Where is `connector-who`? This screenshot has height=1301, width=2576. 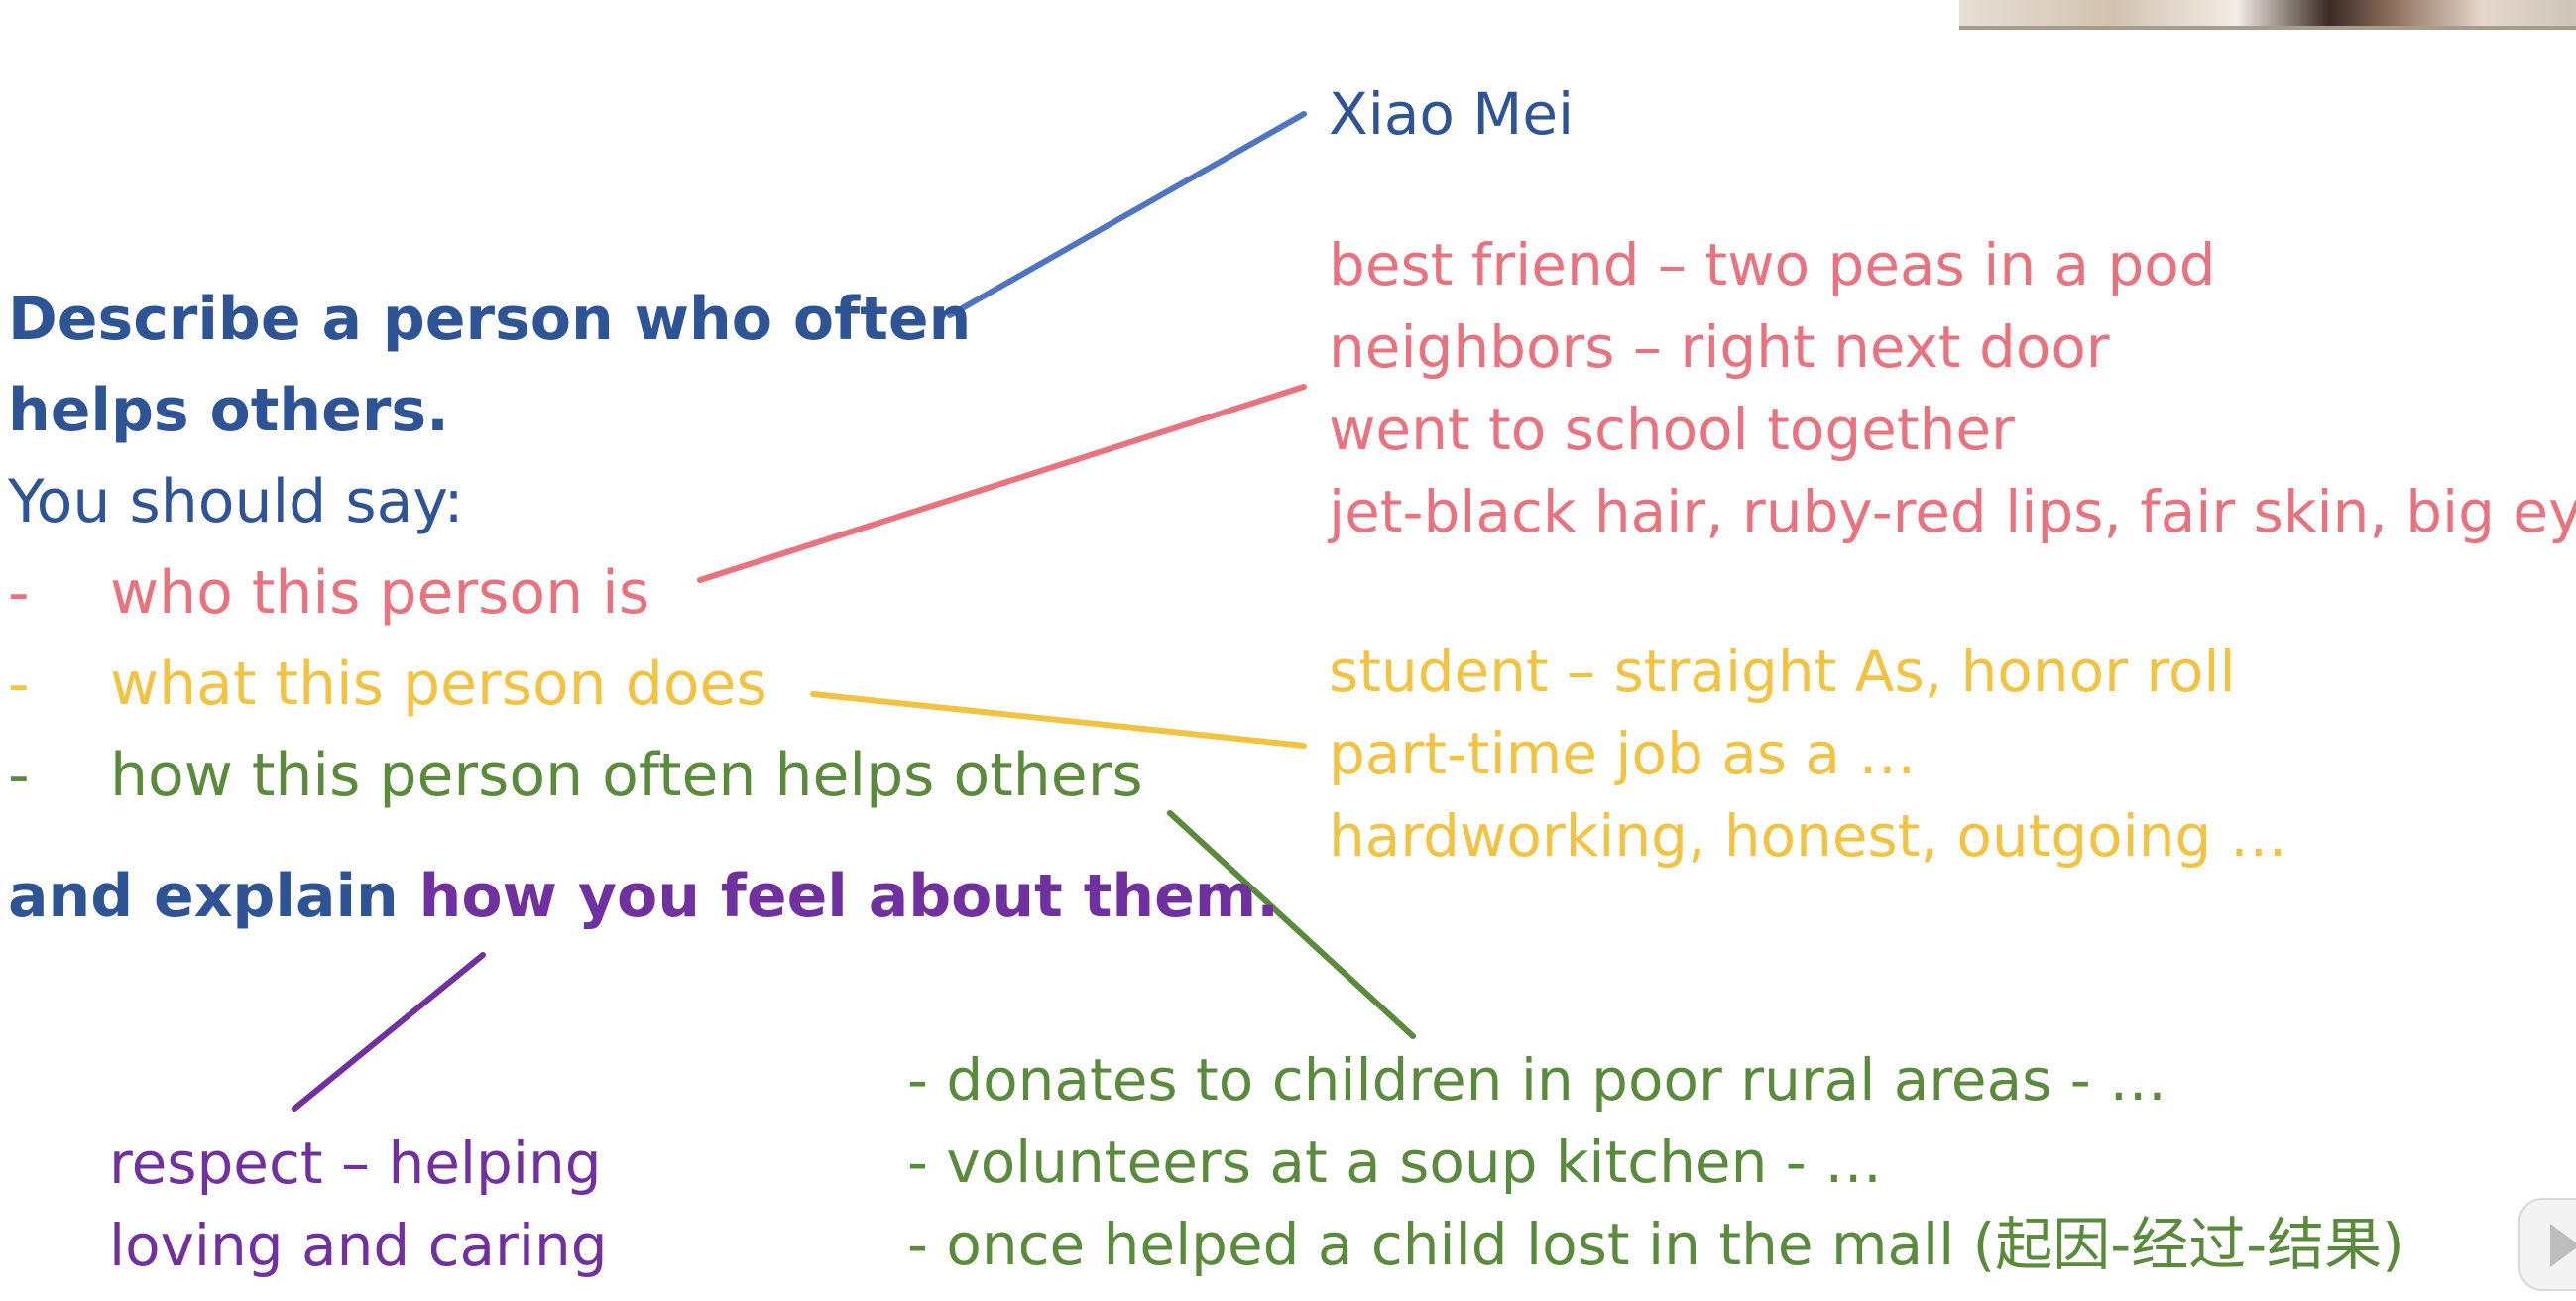
connector-who is located at coordinates (1002, 483).